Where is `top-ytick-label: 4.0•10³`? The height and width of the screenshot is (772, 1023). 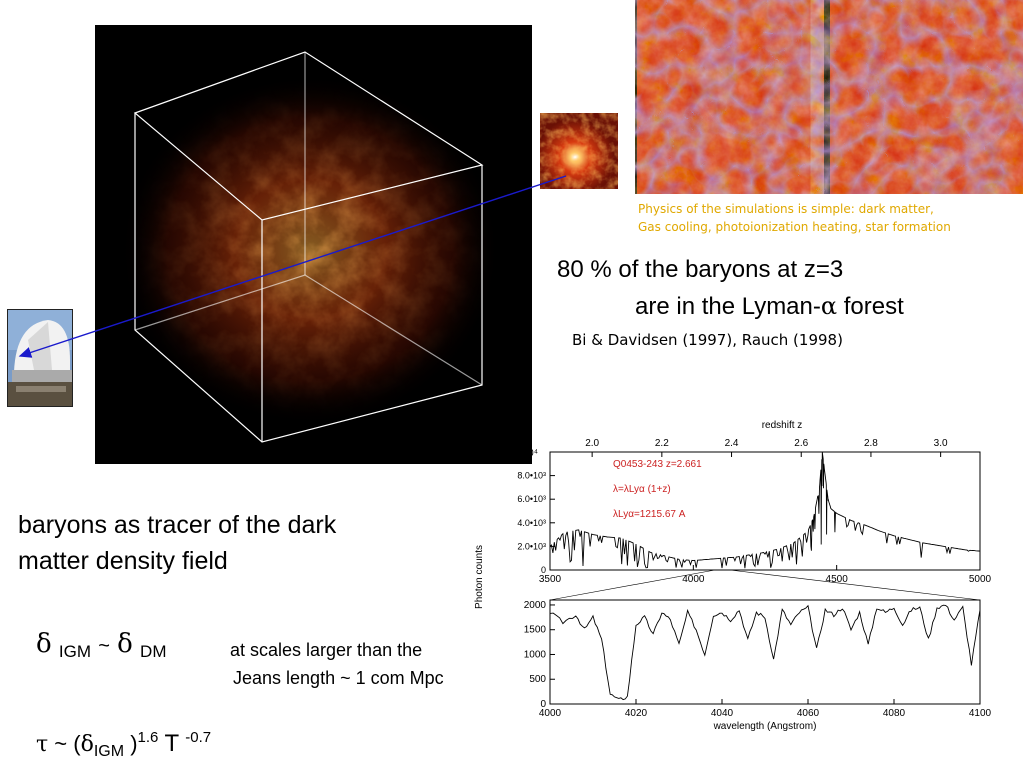 top-ytick-label: 4.0•10³ is located at coordinates (531, 523).